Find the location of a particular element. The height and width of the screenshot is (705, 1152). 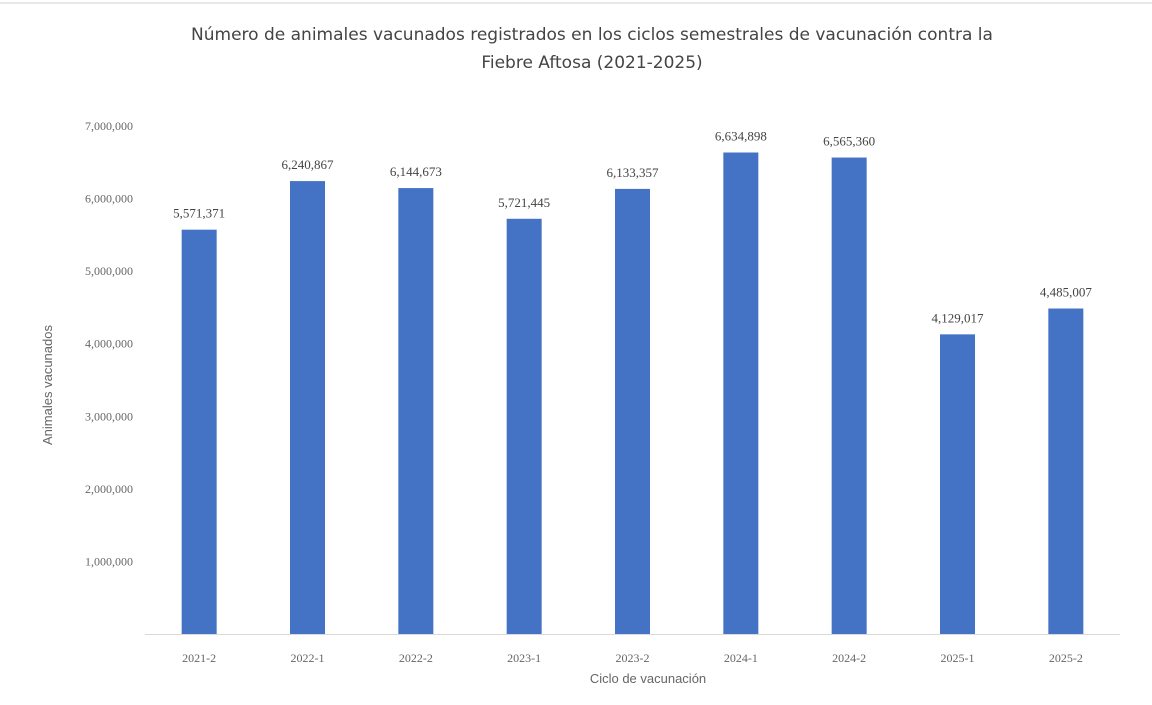

x-tick-label: 2025-2 is located at coordinates (1066, 658).